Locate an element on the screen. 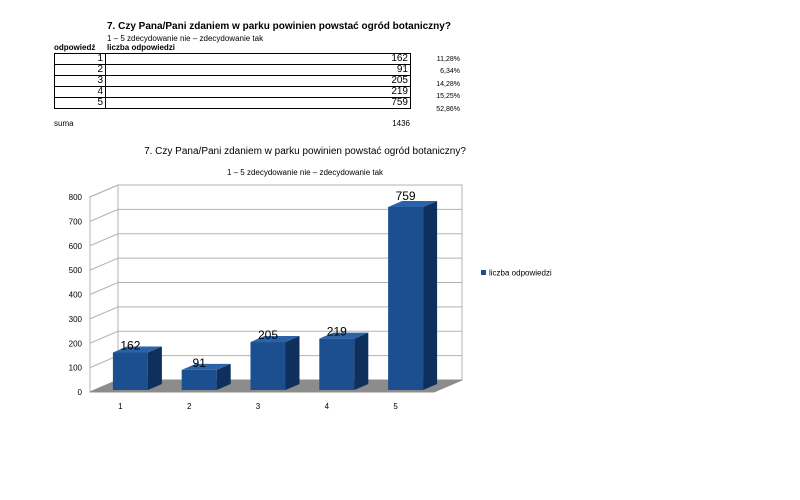 The image size is (800, 500). y-tick-label: 600 is located at coordinates (76, 246).